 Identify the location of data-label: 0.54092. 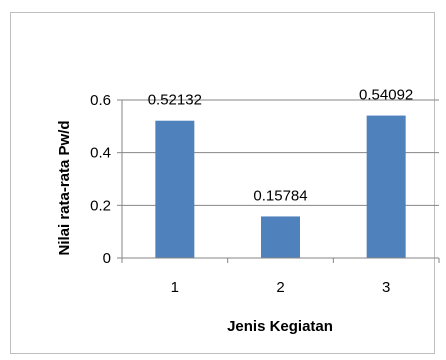
(386, 95).